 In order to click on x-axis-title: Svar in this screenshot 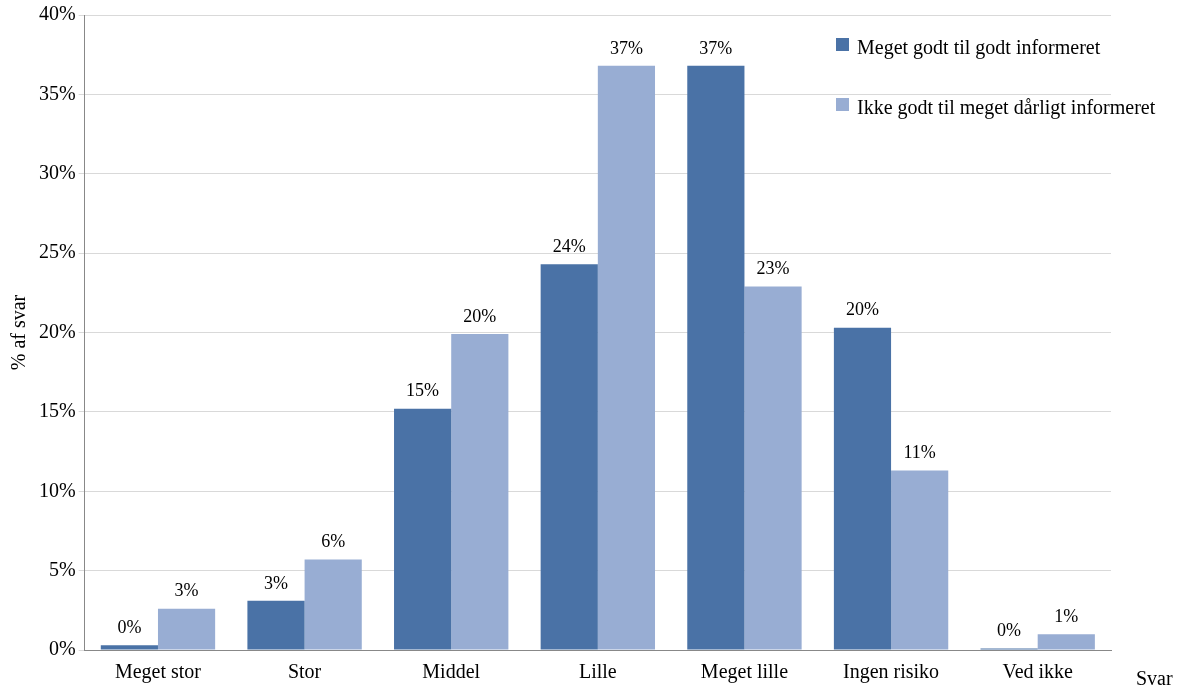, I will do `click(1154, 678)`.